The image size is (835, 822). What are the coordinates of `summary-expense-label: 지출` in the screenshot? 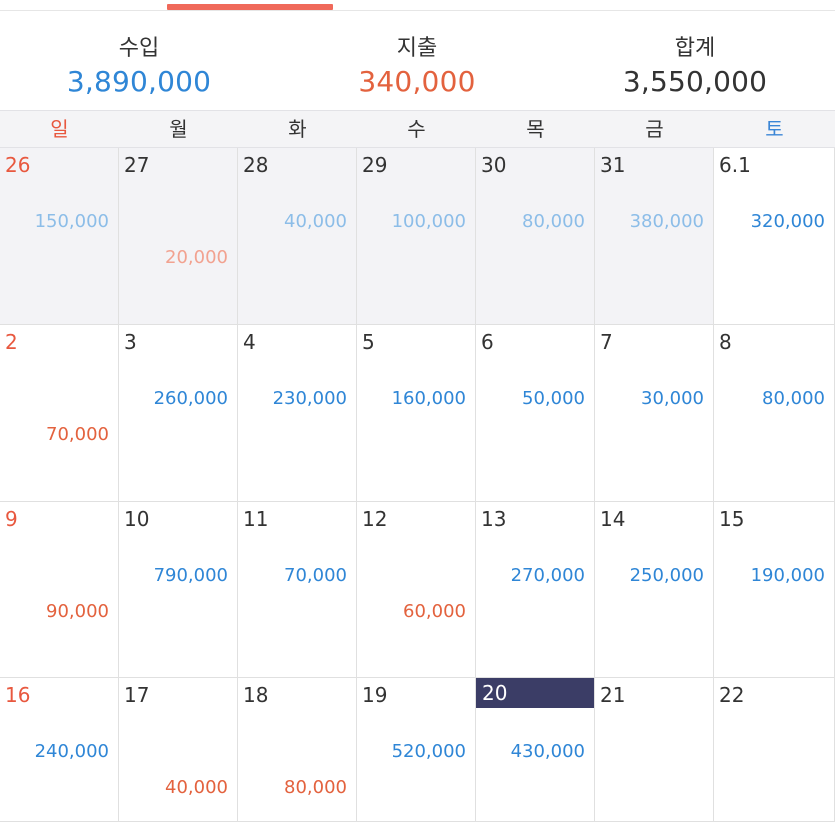 It's located at (417, 48).